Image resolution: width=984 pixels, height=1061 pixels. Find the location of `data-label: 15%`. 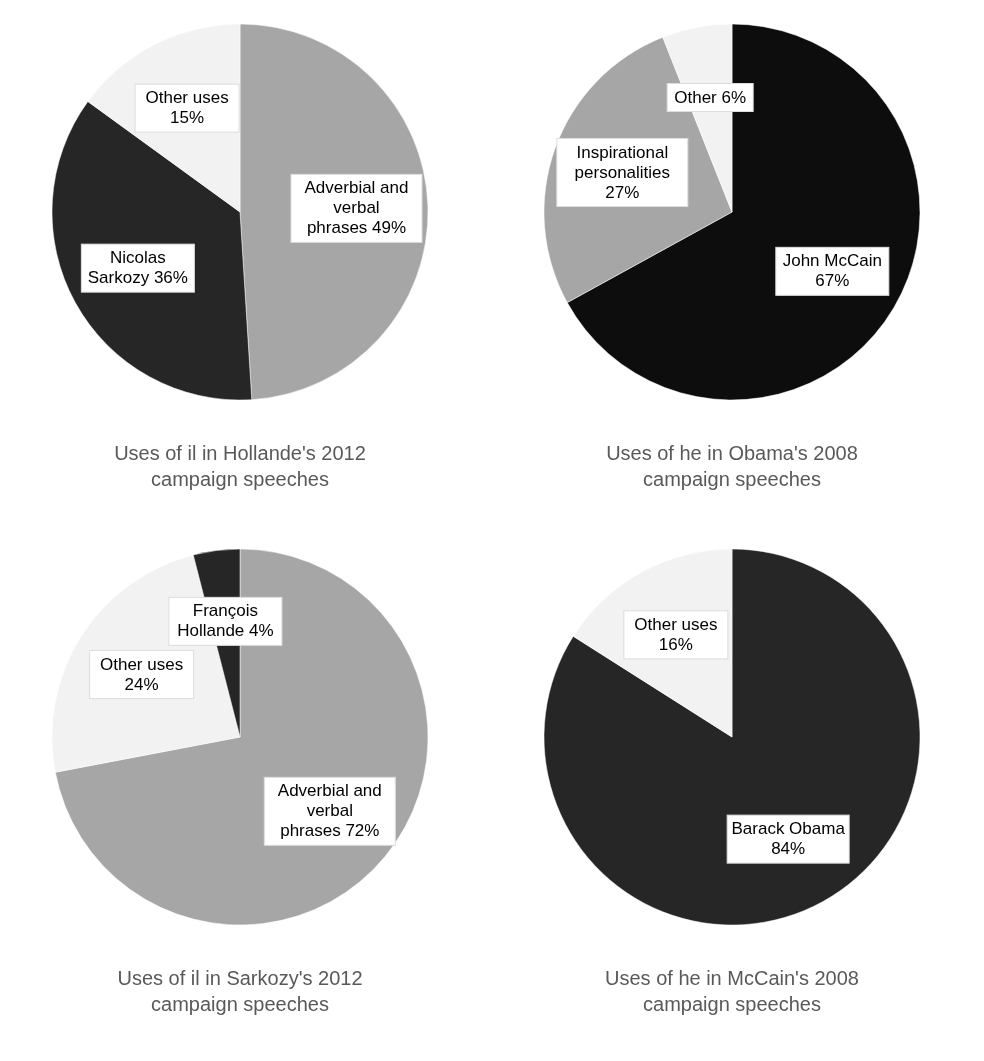

data-label: 15% is located at coordinates (187, 118).